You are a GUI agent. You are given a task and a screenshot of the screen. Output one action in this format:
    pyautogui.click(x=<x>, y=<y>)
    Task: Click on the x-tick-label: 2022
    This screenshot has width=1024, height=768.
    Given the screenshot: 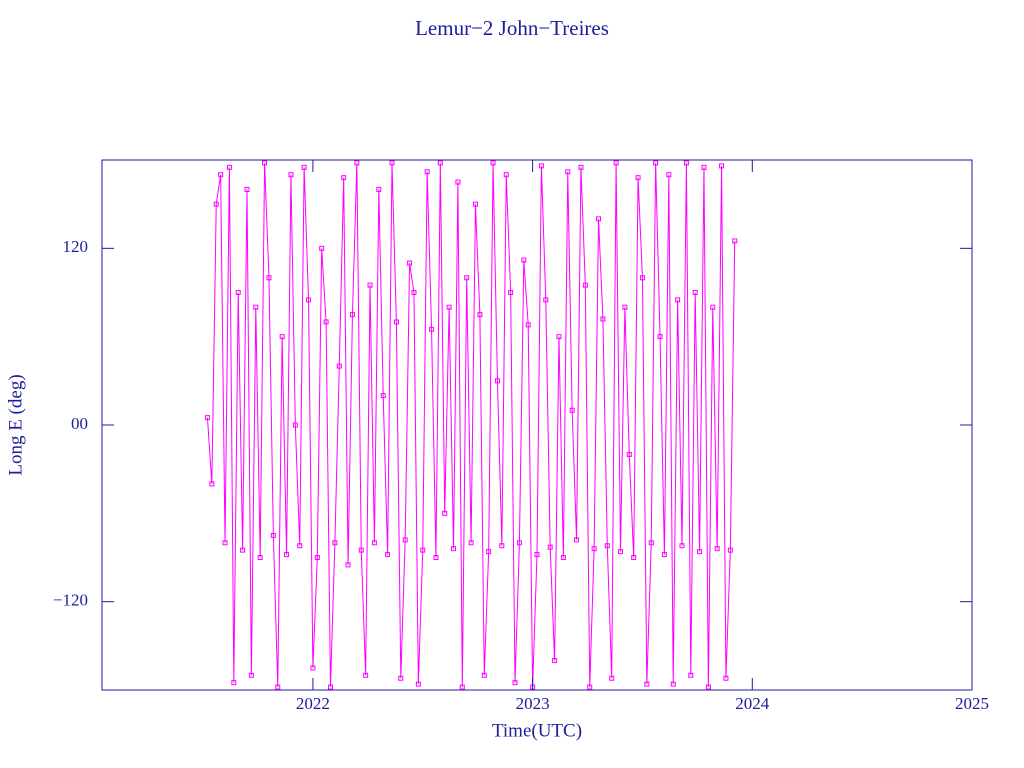 What is the action you would take?
    pyautogui.click(x=313, y=703)
    